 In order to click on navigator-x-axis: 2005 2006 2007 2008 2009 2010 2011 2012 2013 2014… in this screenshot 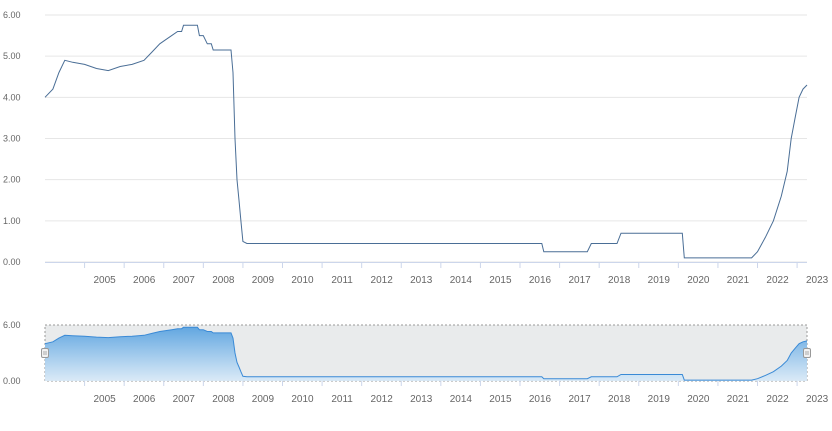, I will do `click(456, 393)`.